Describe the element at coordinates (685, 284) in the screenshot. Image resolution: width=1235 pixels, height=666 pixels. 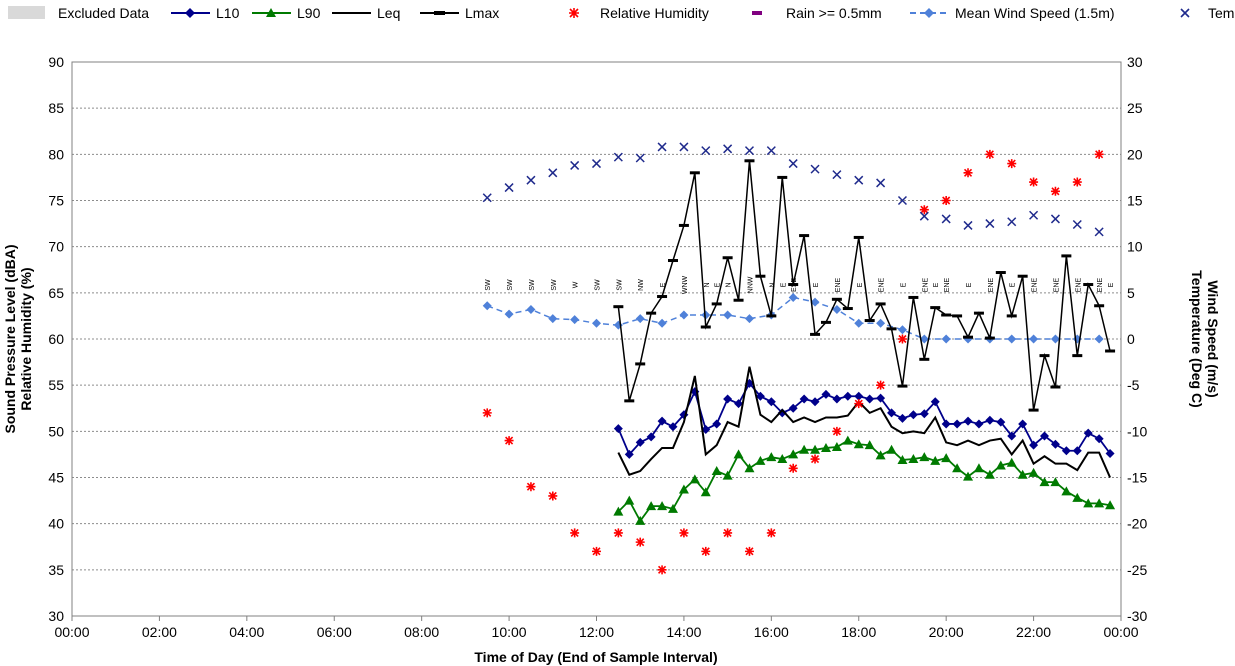
I see `wind-direction-label: WNW` at that location.